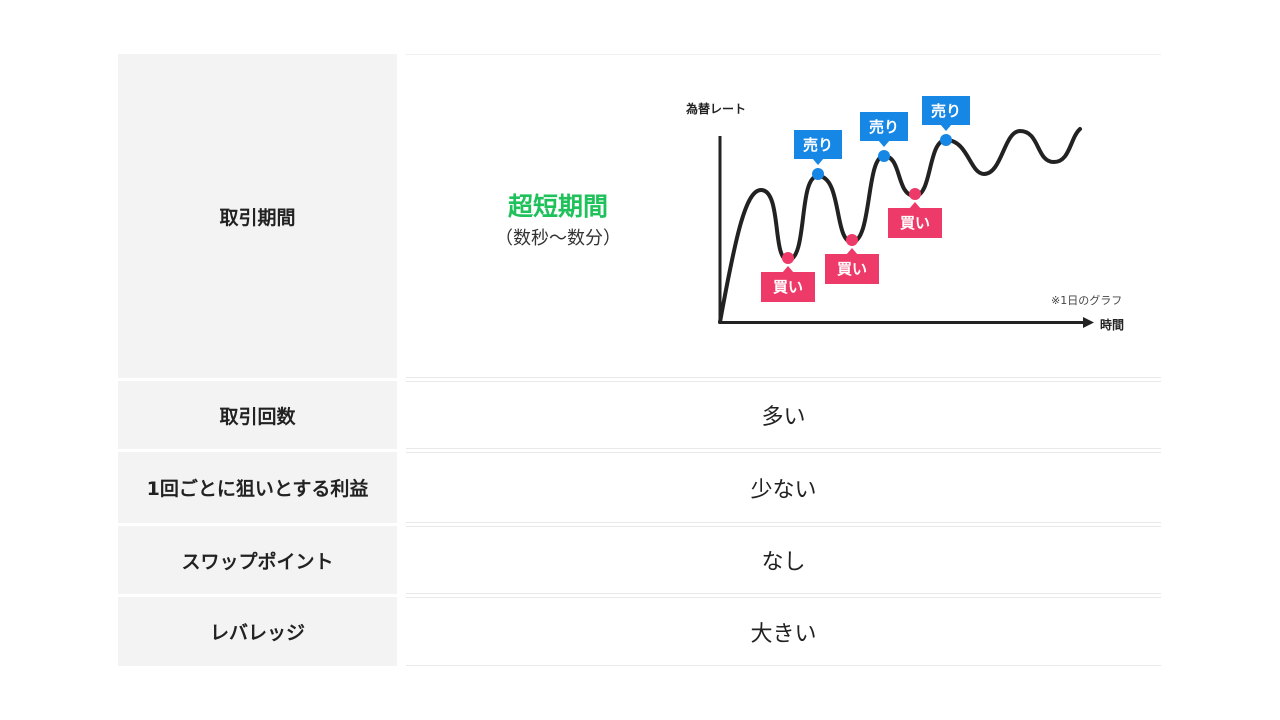 The width and height of the screenshot is (1280, 720). I want to click on table-row: スワップポイント なし, so click(639, 560).